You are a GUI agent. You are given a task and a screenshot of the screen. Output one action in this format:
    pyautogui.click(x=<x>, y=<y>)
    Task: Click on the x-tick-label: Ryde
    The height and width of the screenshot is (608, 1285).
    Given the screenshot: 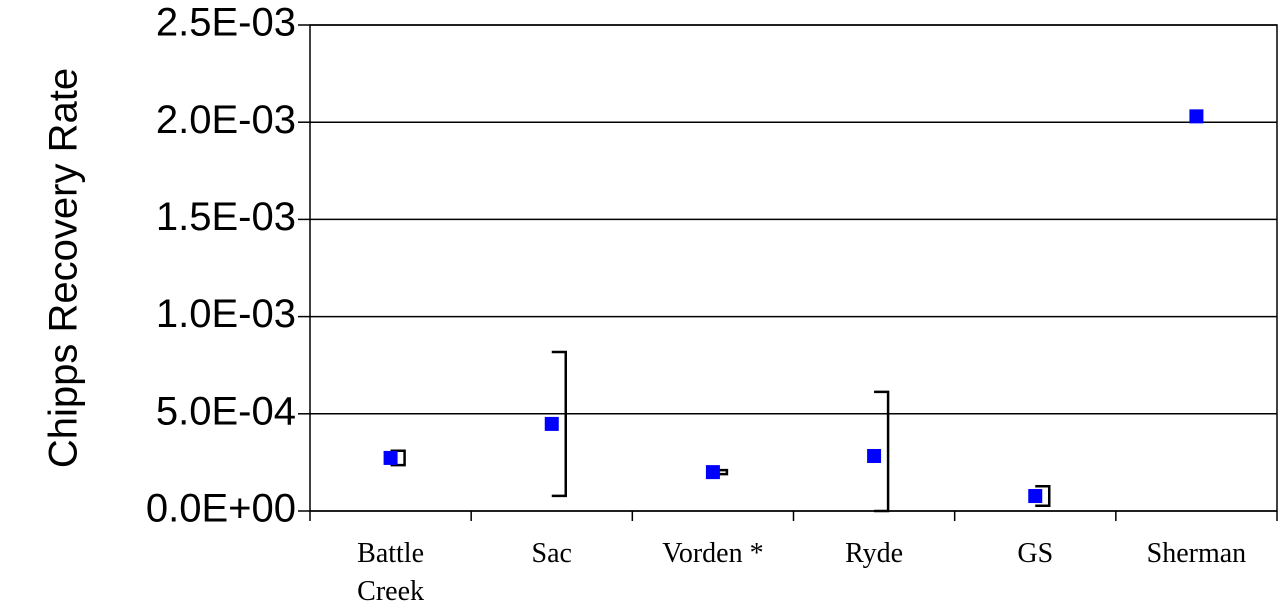 What is the action you would take?
    pyautogui.click(x=874, y=553)
    